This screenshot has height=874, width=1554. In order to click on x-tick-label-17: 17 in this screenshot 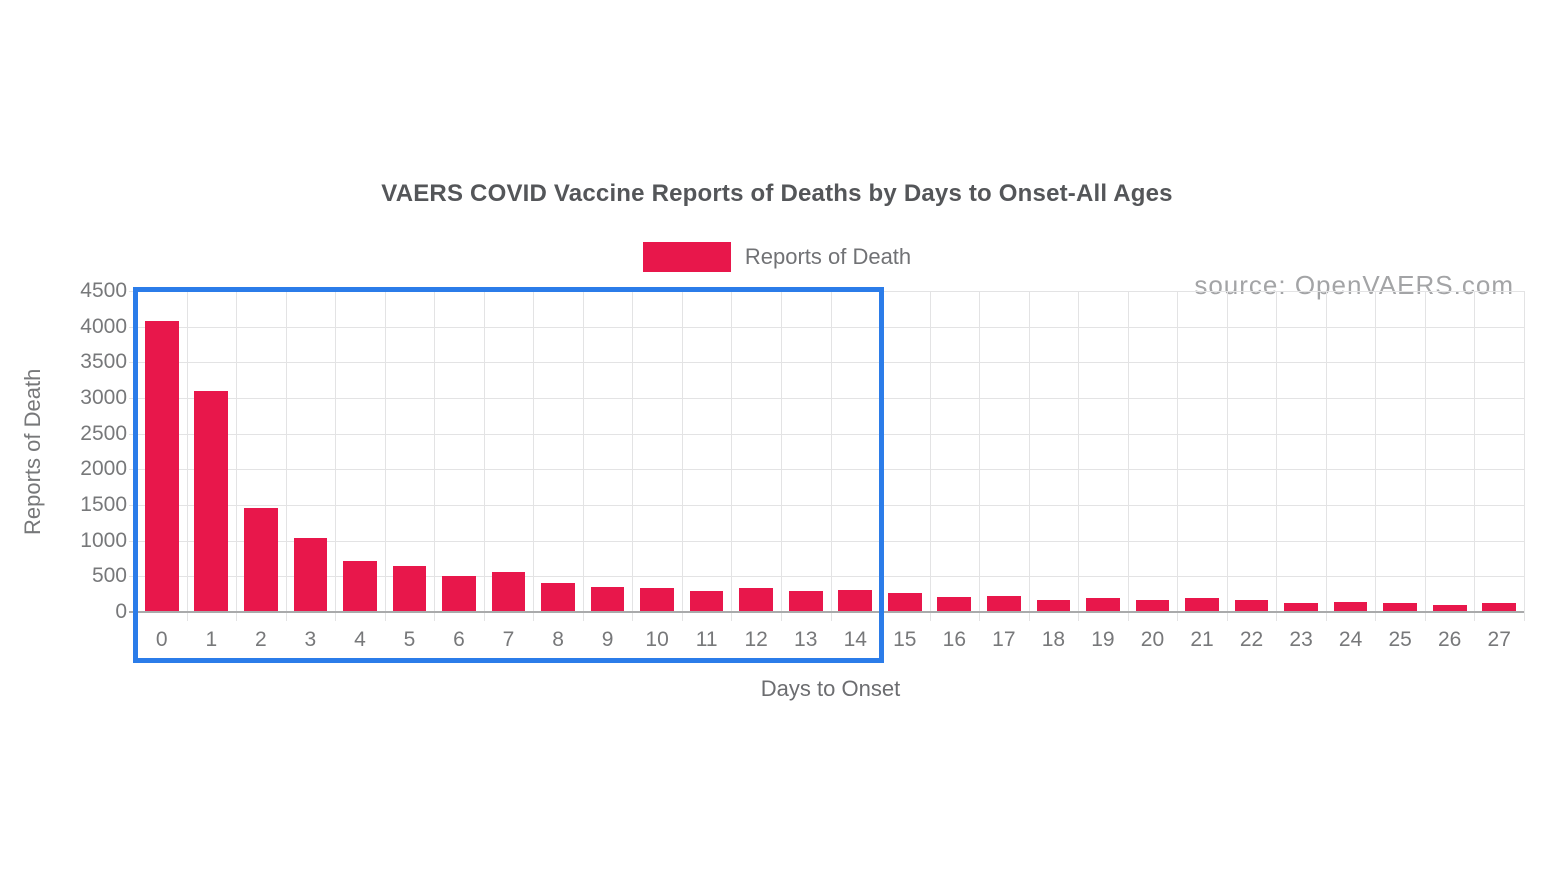, I will do `click(1004, 639)`.